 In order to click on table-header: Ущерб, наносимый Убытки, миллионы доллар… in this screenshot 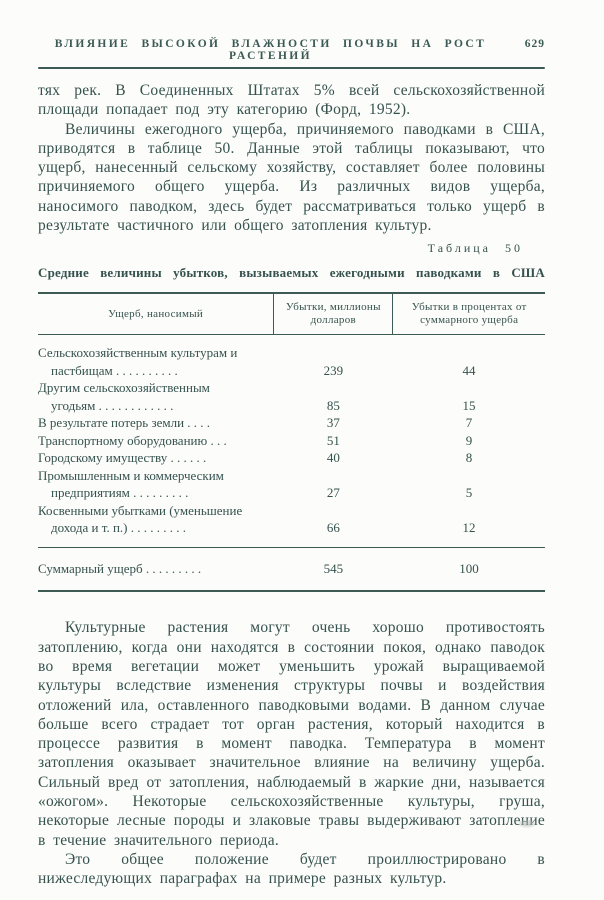, I will do `click(291, 314)`.